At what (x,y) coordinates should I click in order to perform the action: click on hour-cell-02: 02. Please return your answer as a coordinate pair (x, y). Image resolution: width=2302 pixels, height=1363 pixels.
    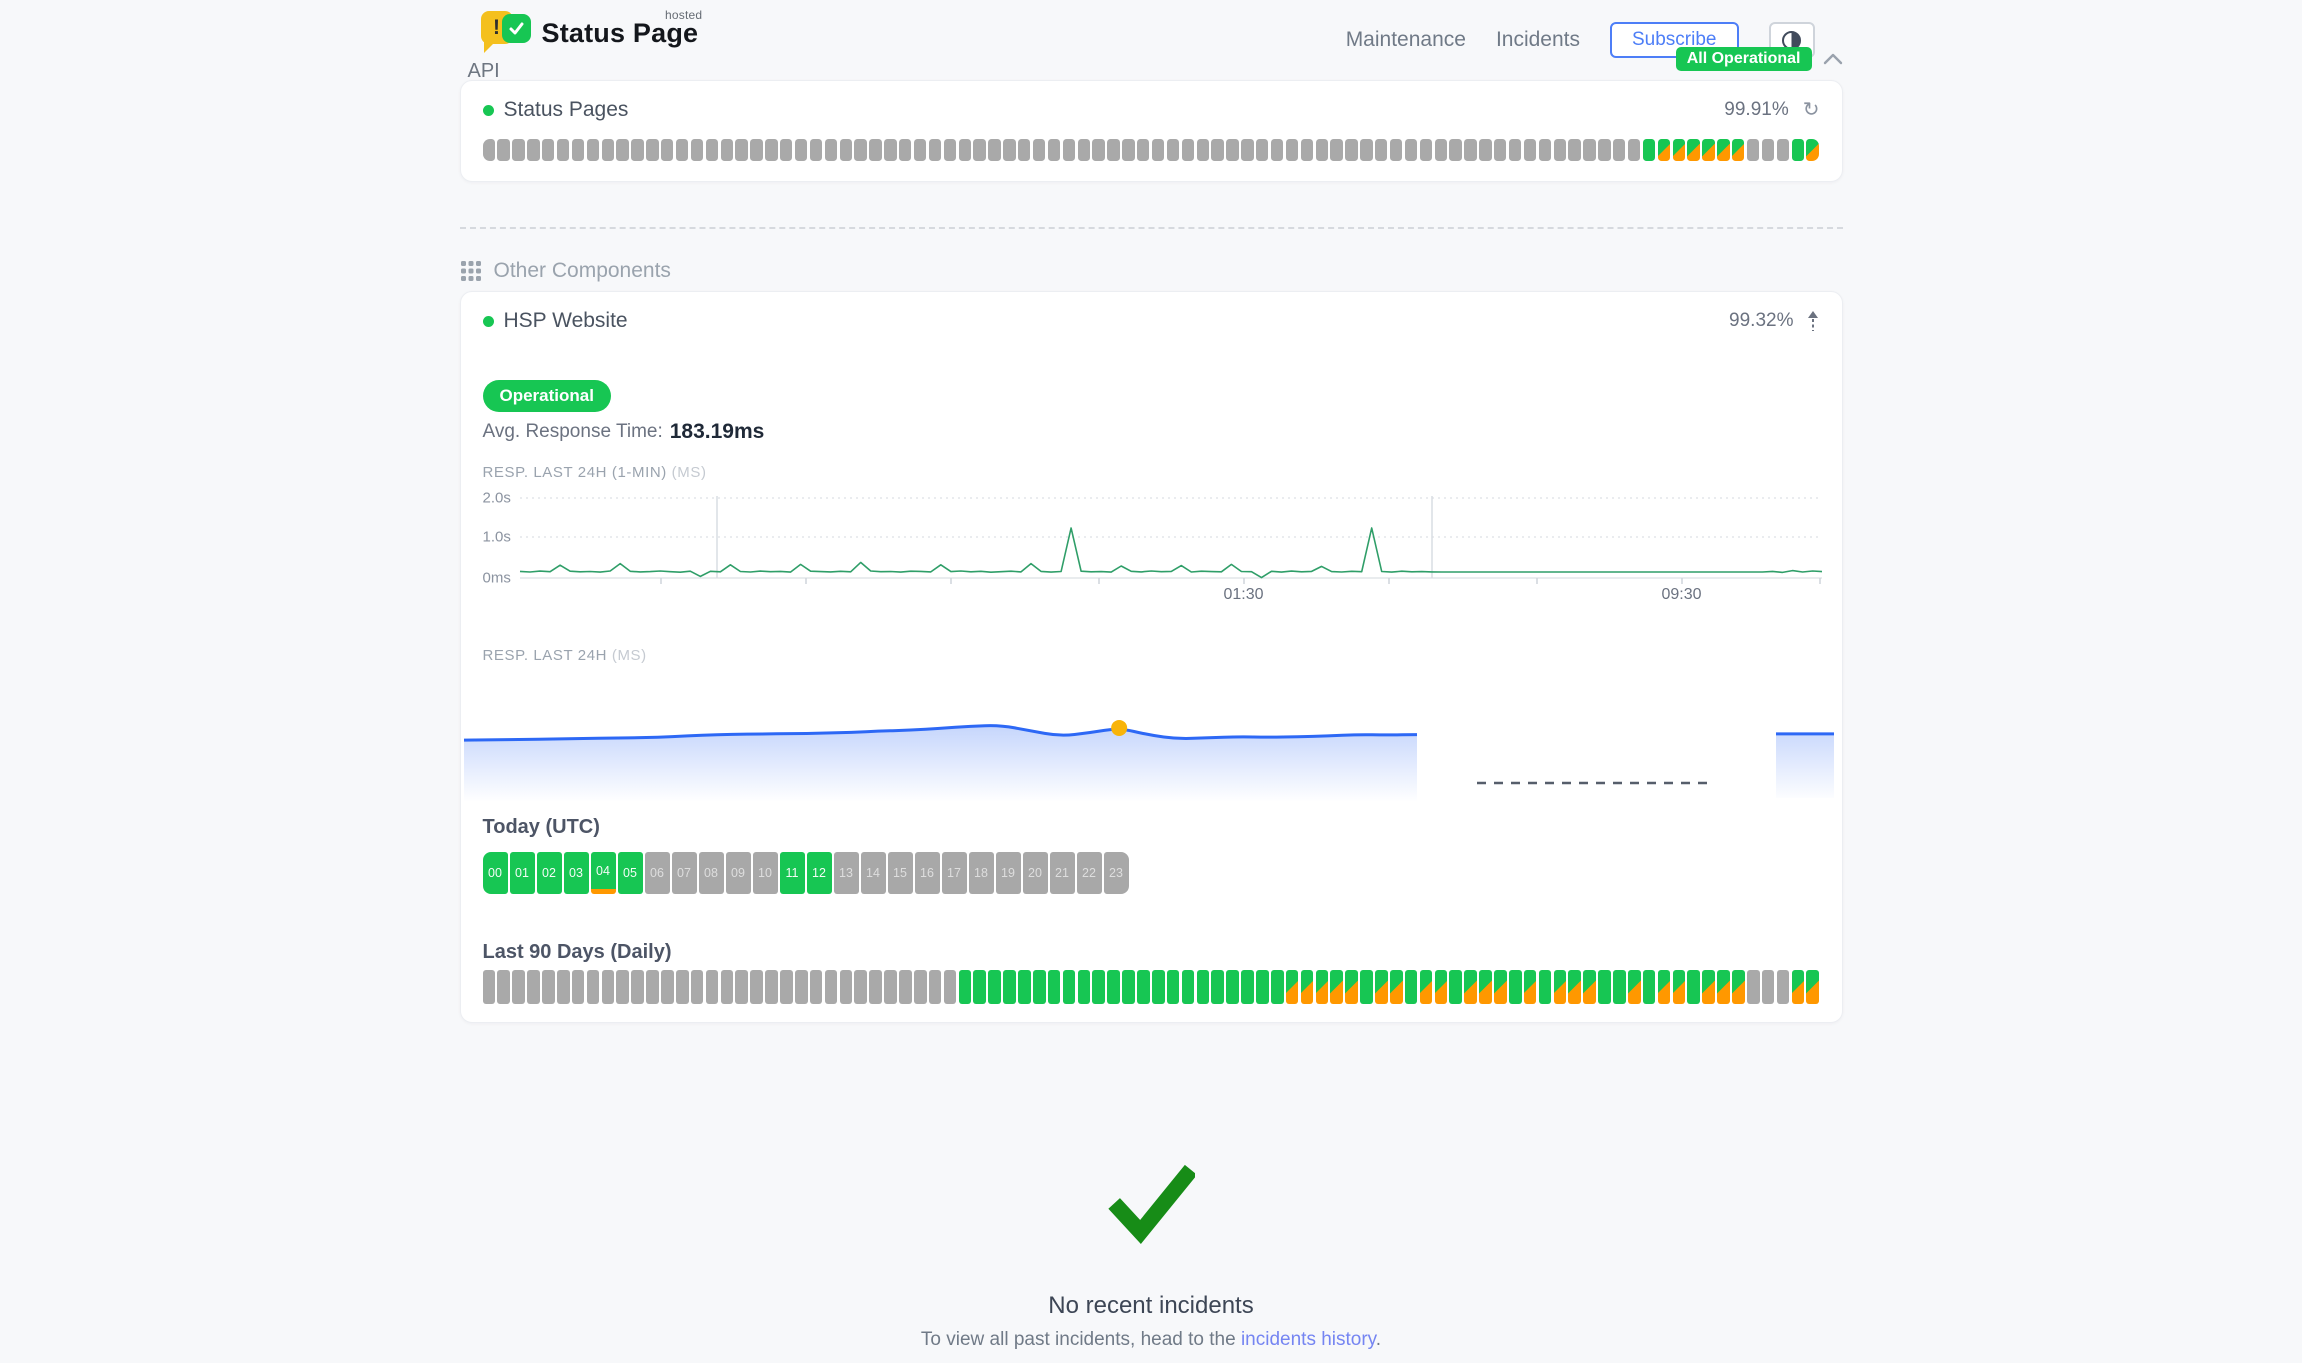
    Looking at the image, I should click on (549, 873).